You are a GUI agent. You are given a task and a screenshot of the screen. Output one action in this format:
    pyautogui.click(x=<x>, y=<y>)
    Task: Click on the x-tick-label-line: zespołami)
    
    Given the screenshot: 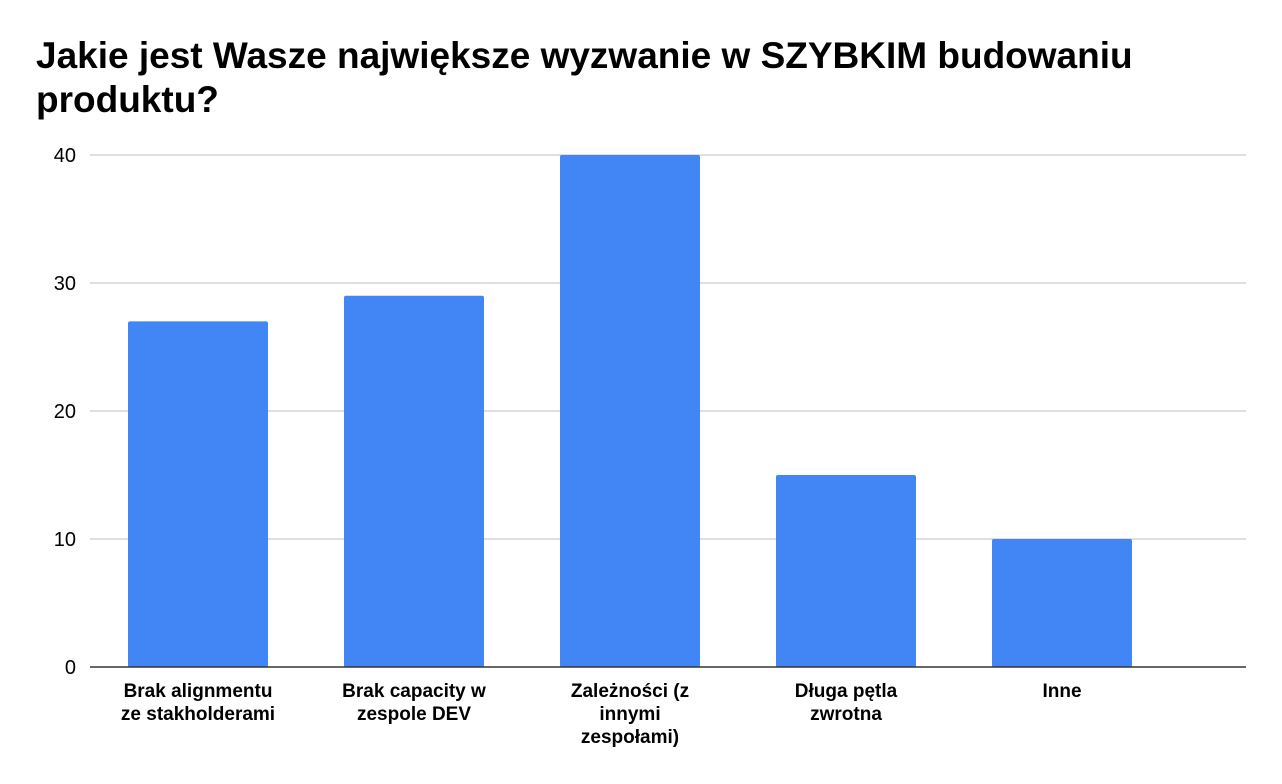 What is the action you would take?
    pyautogui.click(x=630, y=737)
    